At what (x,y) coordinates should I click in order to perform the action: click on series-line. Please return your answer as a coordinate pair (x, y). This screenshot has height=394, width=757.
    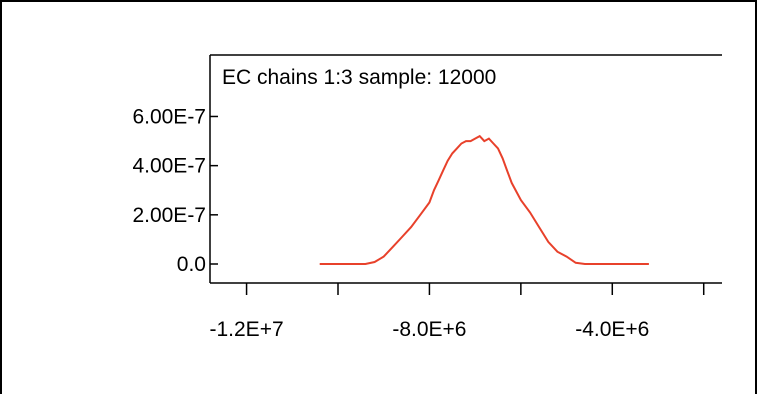
    Looking at the image, I should click on (484, 199).